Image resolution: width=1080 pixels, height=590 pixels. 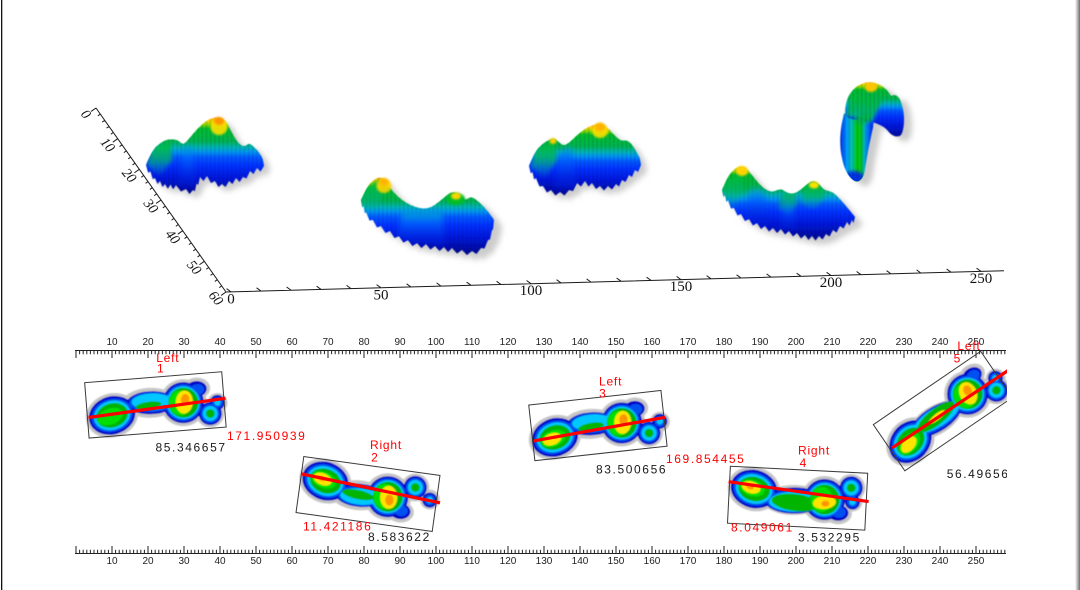 What do you see at coordinates (803, 463) in the screenshot?
I see `svg-text: 4` at bounding box center [803, 463].